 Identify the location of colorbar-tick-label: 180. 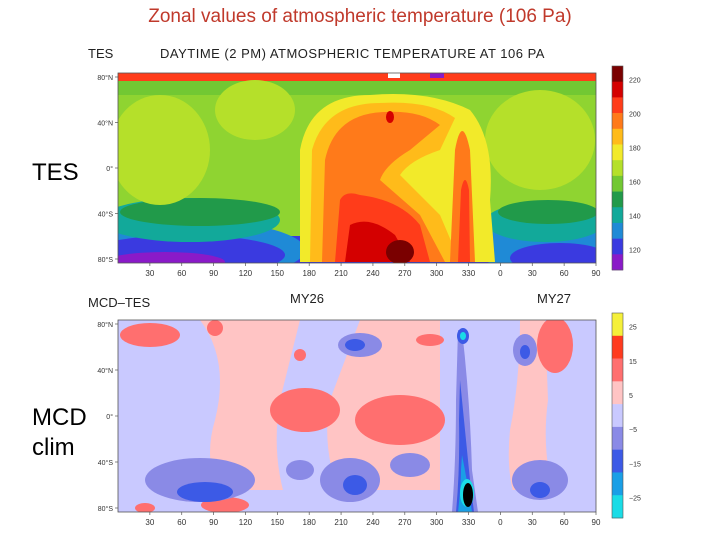
(635, 149).